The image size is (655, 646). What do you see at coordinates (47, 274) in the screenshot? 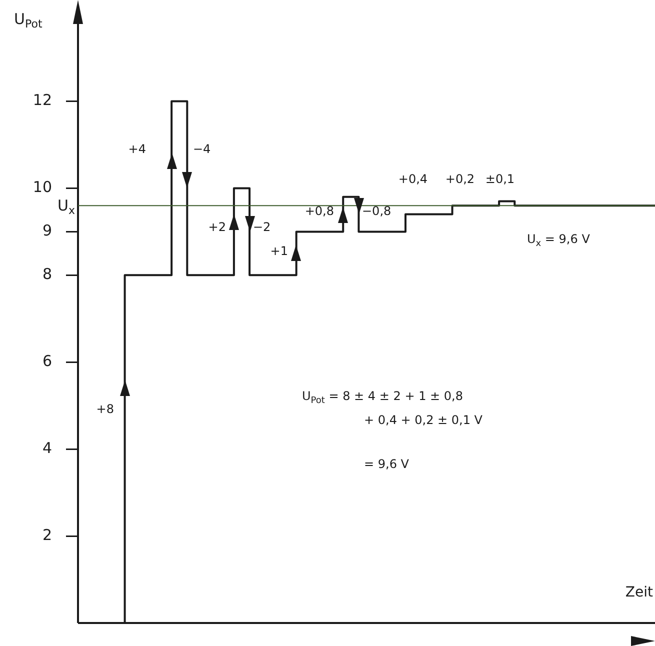
I see `y-tick-label: 8` at bounding box center [47, 274].